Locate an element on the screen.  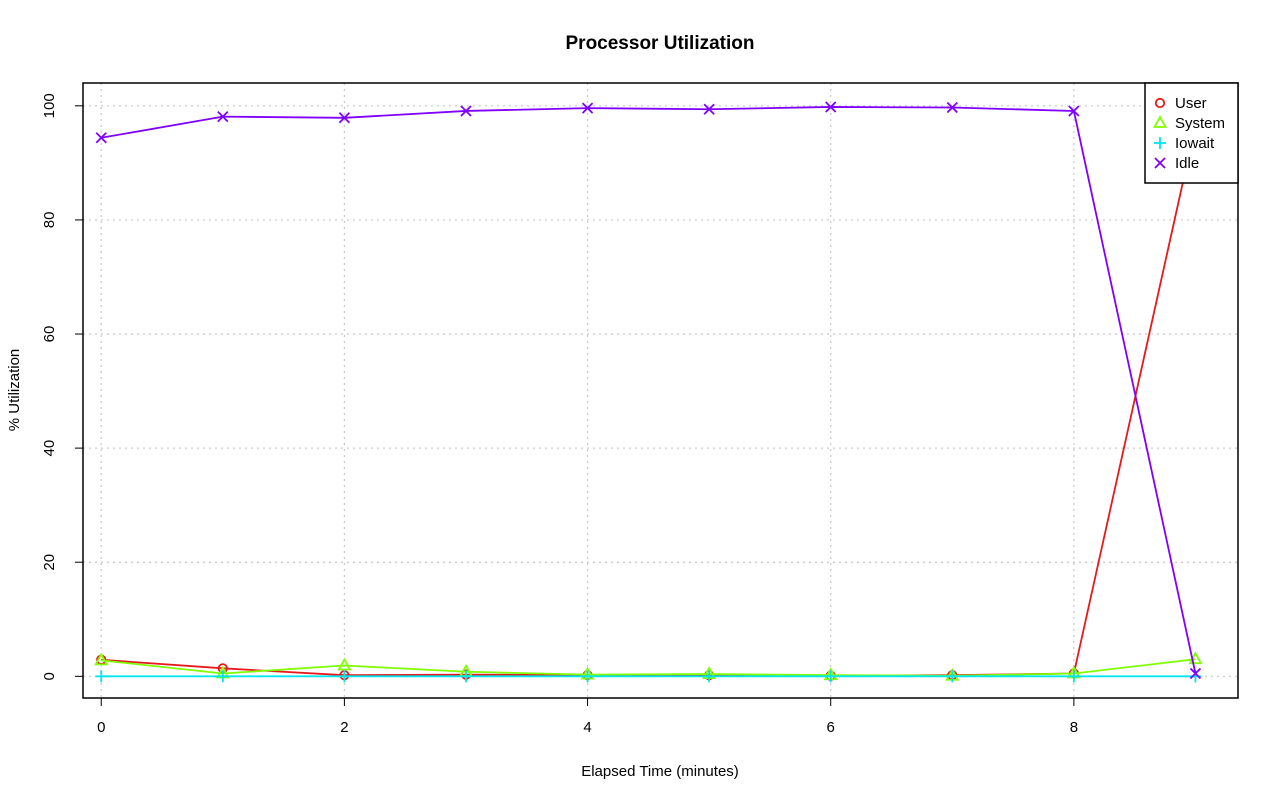
series-line-system is located at coordinates (648, 667).